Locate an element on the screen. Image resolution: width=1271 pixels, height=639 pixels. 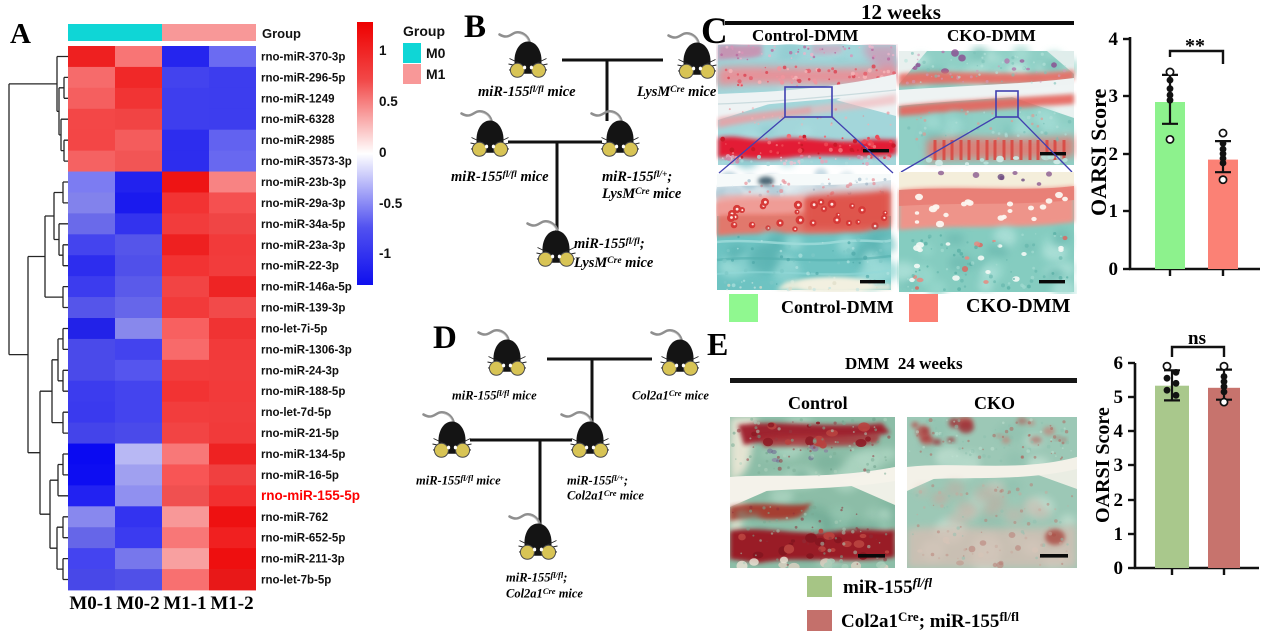
svg-text: rno-miR-6328 is located at coordinates (298, 120).